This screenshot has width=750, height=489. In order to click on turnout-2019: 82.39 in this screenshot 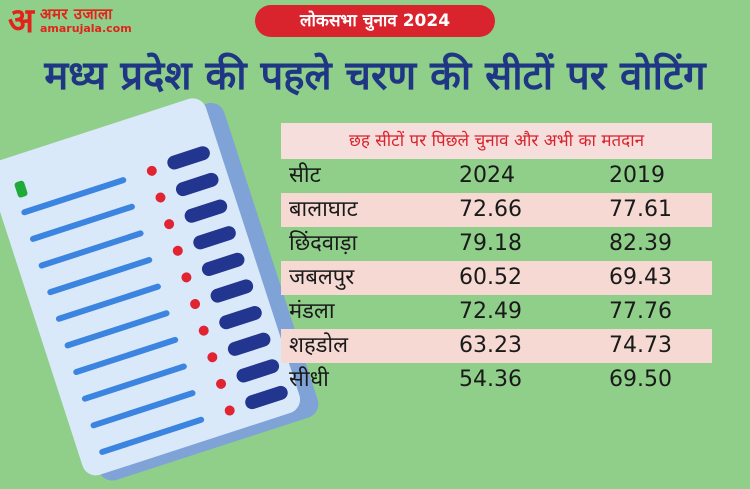, I will do `click(640, 243)`.